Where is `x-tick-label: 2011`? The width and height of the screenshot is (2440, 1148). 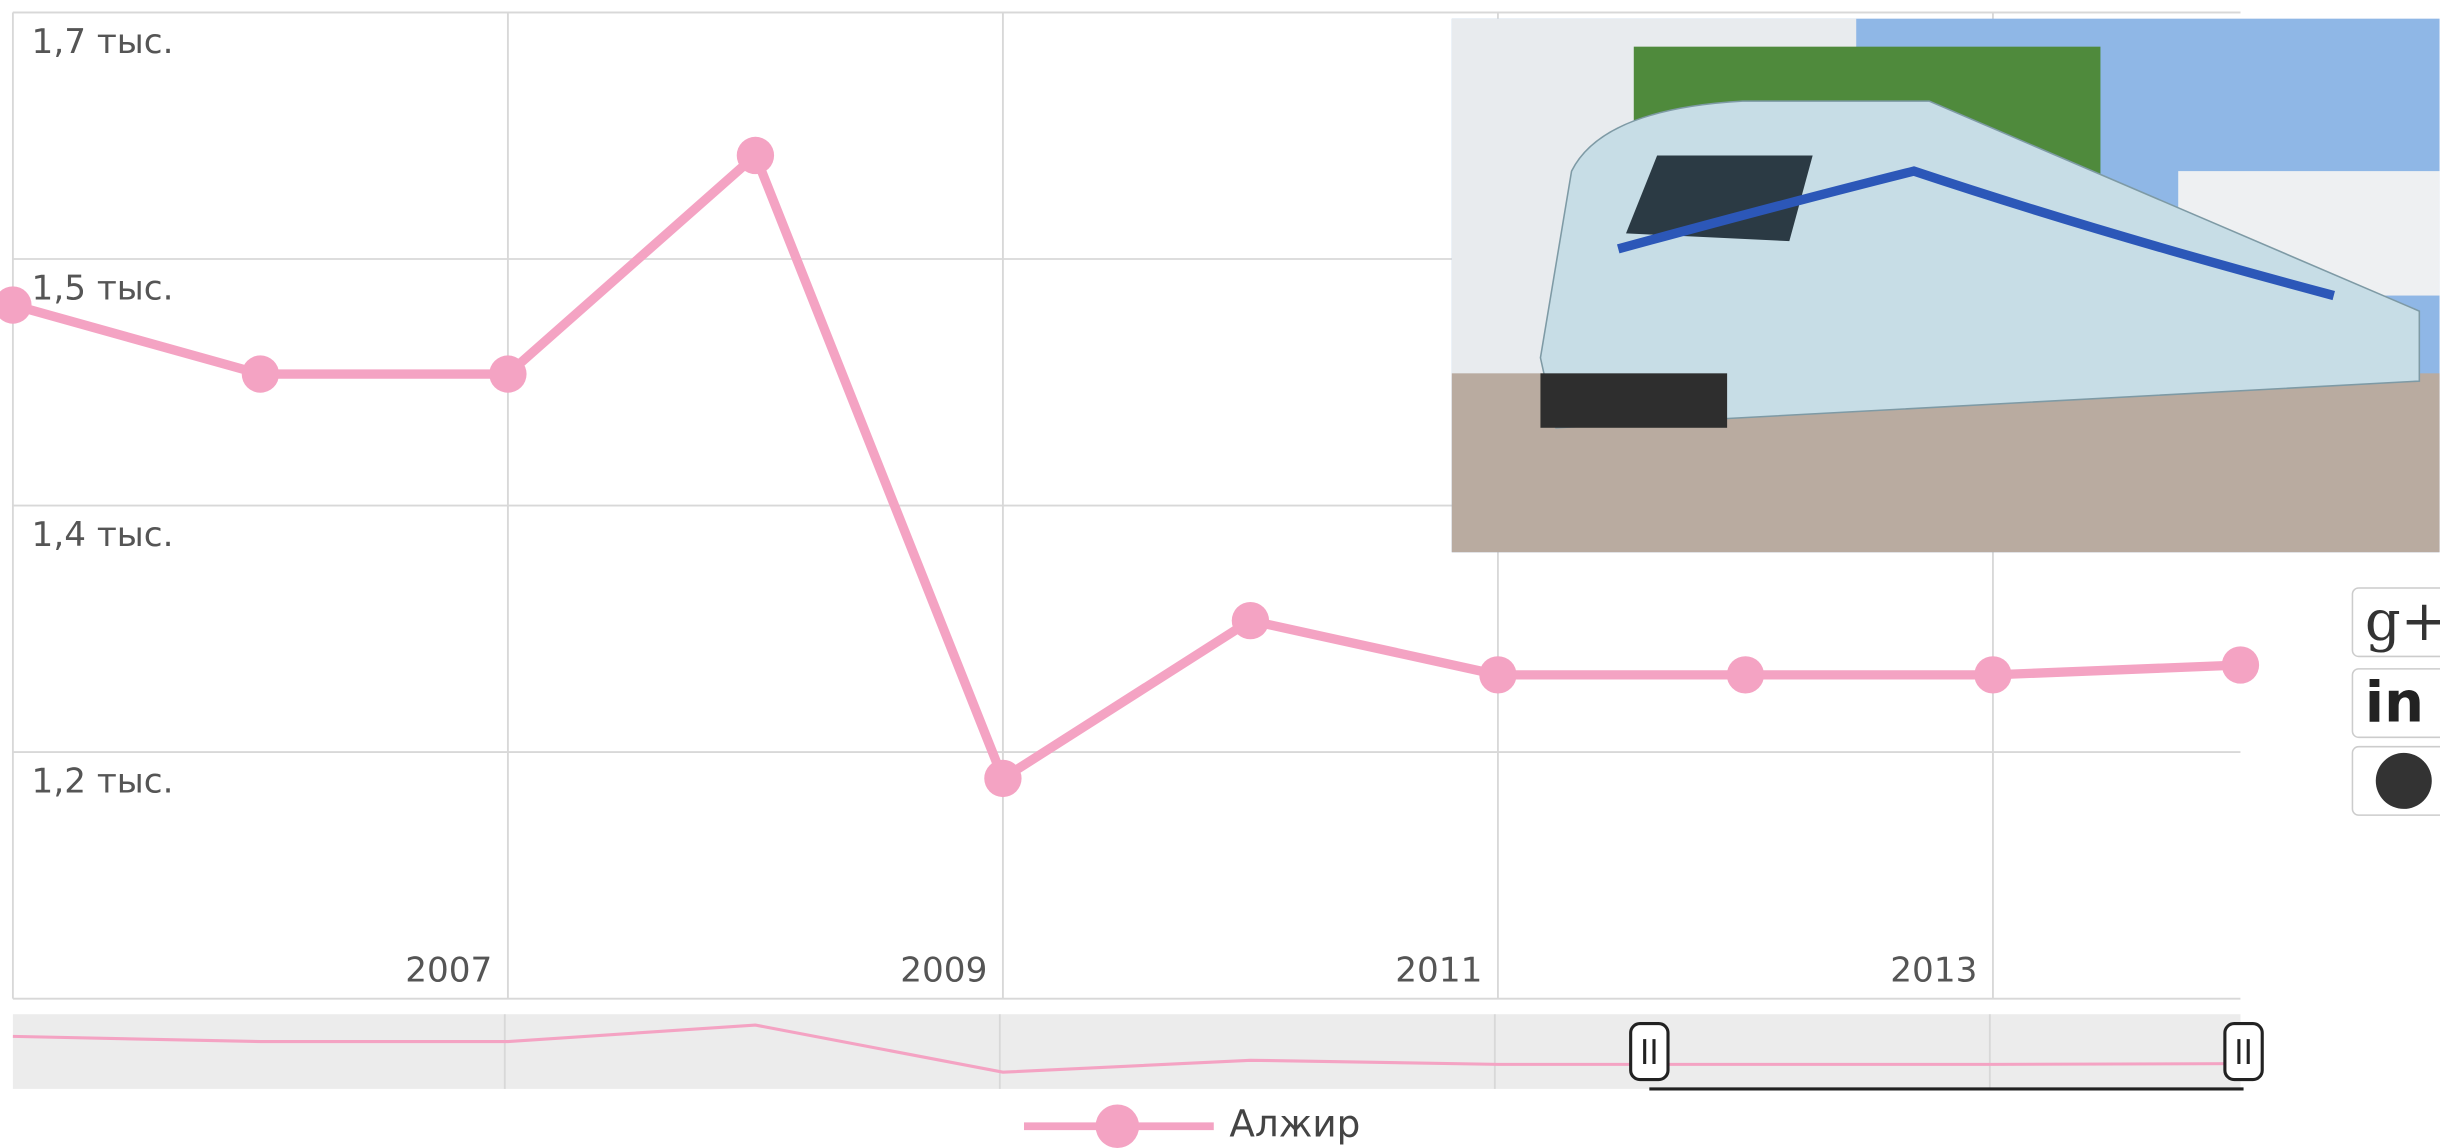 x-tick-label: 2011 is located at coordinates (1438, 971).